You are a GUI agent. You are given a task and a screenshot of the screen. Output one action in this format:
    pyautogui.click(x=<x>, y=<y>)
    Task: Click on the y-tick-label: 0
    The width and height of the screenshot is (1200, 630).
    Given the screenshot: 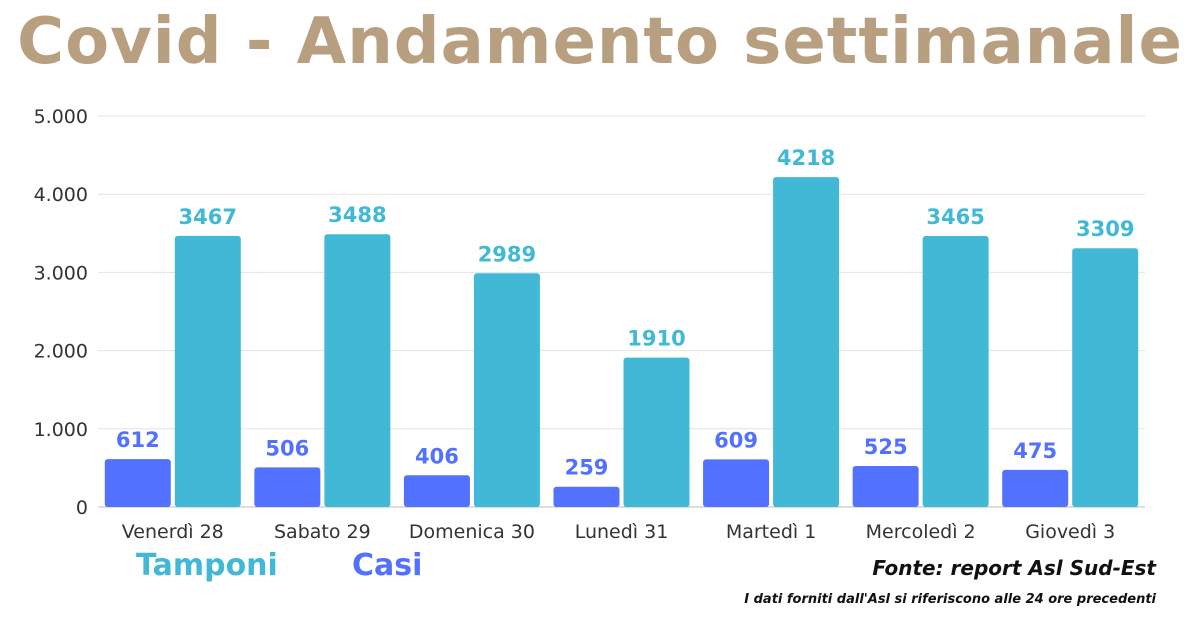 What is the action you would take?
    pyautogui.click(x=82, y=508)
    